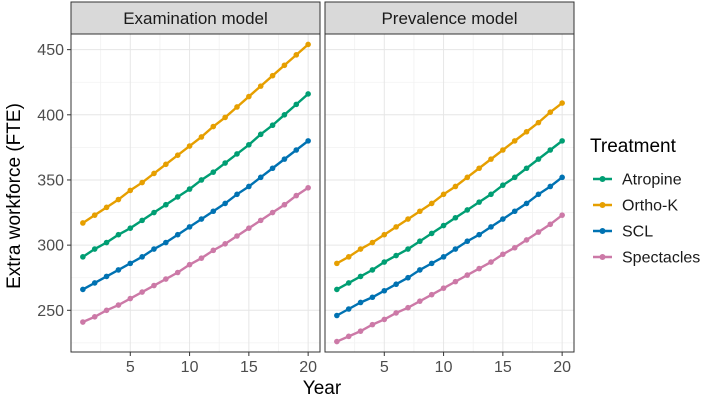  I want to click on x-axis: 5 10 15 20 5 10 15 20, so click(348, 364).